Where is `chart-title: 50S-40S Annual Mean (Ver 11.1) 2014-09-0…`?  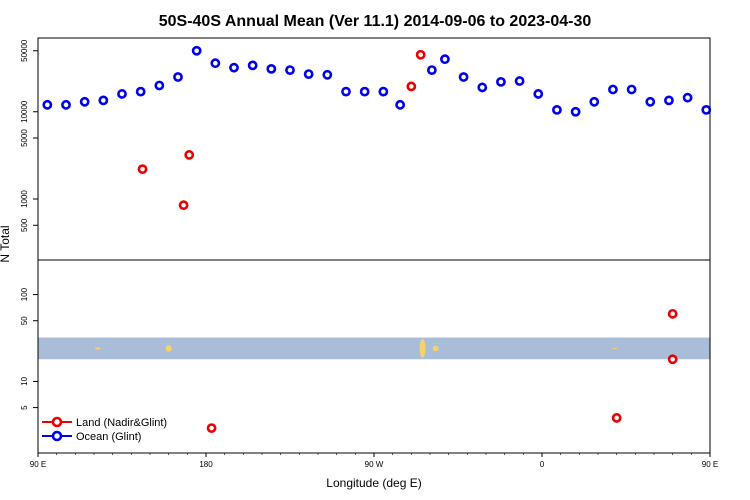 chart-title: 50S-40S Annual Mean (Ver 11.1) 2014-09-0… is located at coordinates (375, 21).